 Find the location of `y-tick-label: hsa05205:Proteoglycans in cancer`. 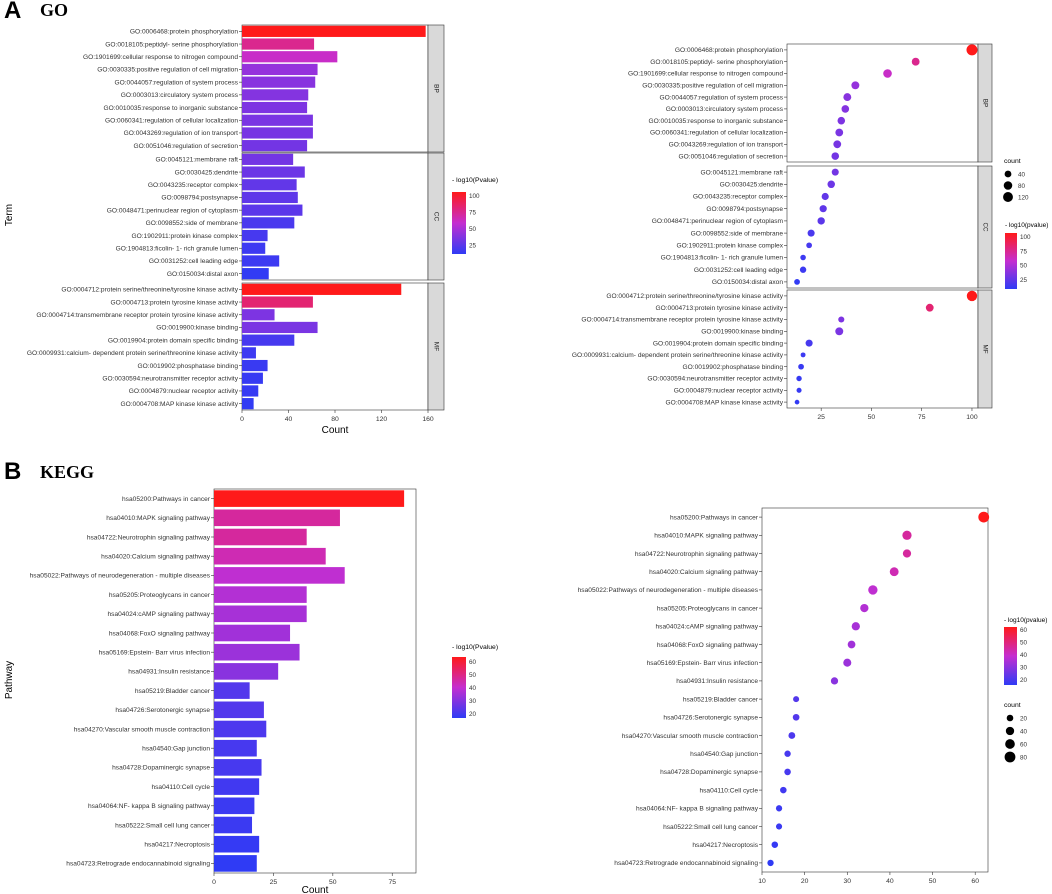

y-tick-label: hsa05205:Proteoglycans in cancer is located at coordinates (160, 595).